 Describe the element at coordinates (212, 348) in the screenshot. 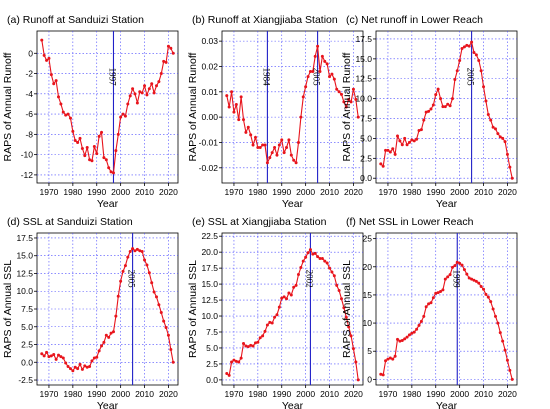

I see `y-tick-label: 5.0` at that location.